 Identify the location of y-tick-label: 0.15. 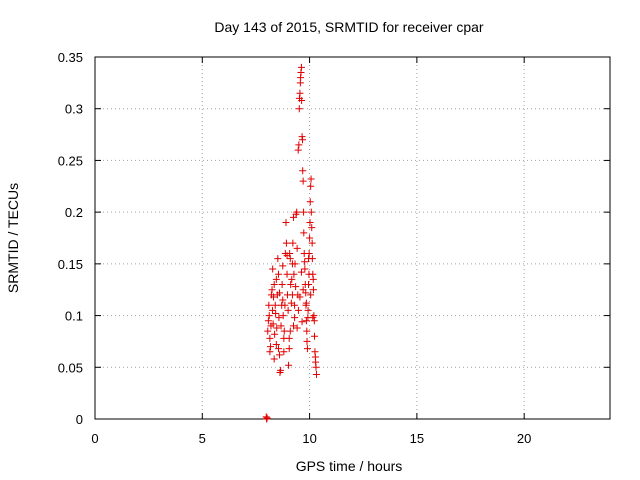
(70, 264).